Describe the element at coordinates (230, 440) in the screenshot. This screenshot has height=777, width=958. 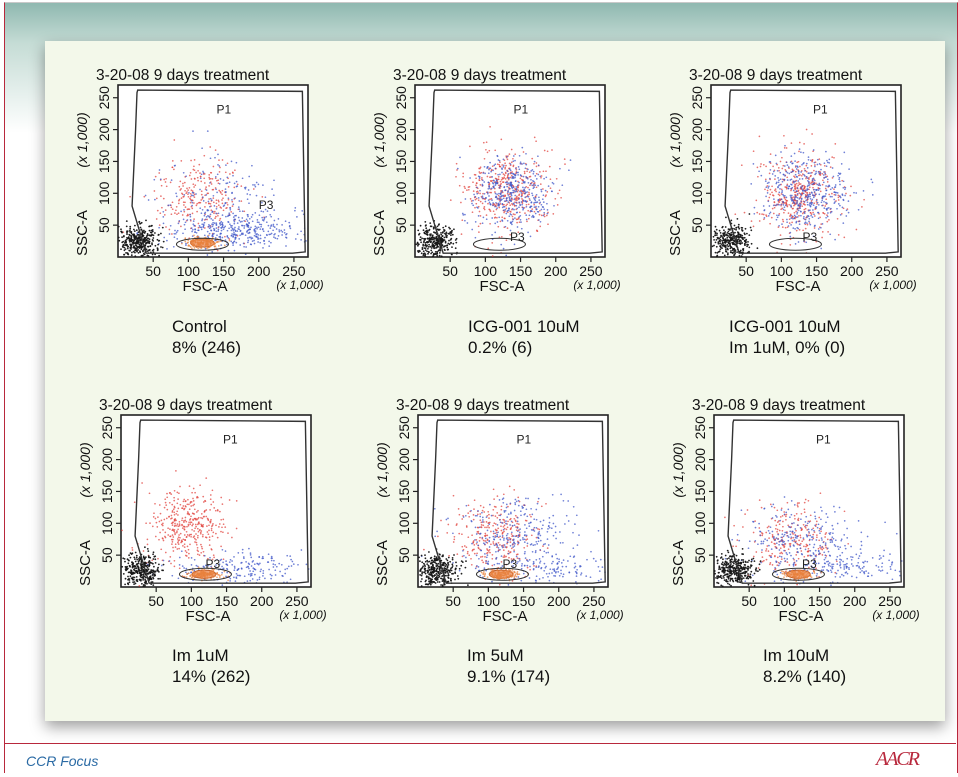
I see `p1-label: P1` at that location.